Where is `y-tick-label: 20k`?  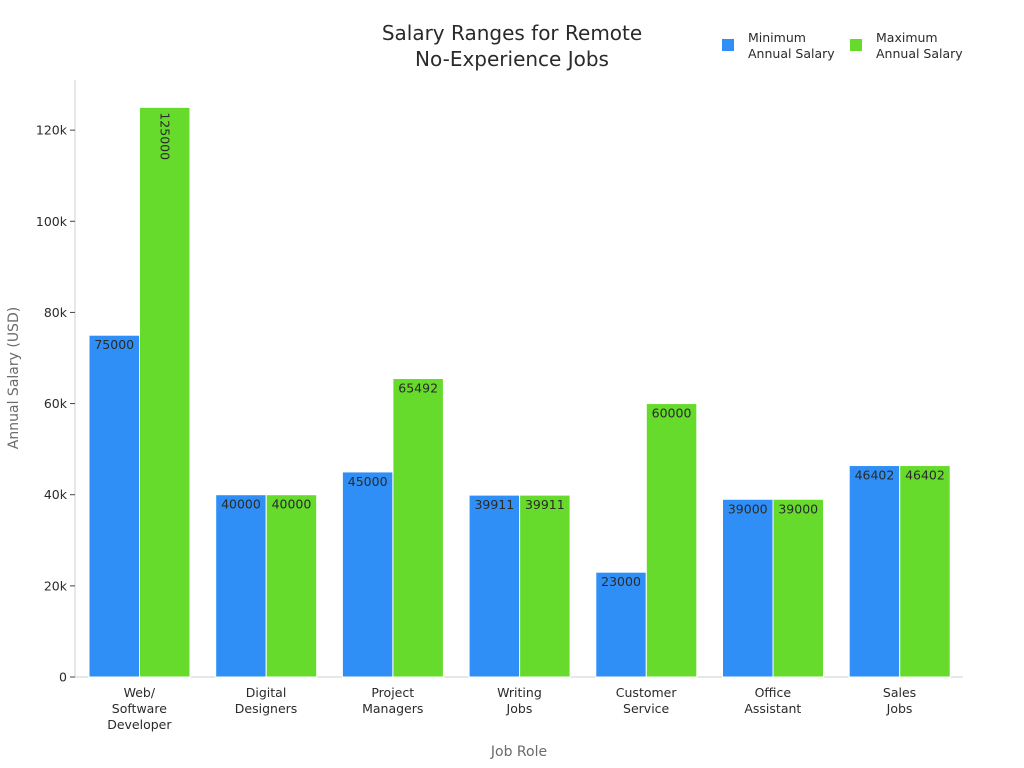 y-tick-label: 20k is located at coordinates (56, 585).